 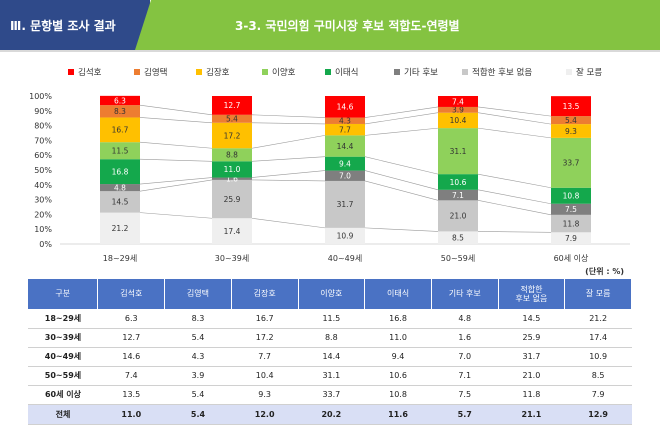 I want to click on data-label: 14.6, so click(x=345, y=107).